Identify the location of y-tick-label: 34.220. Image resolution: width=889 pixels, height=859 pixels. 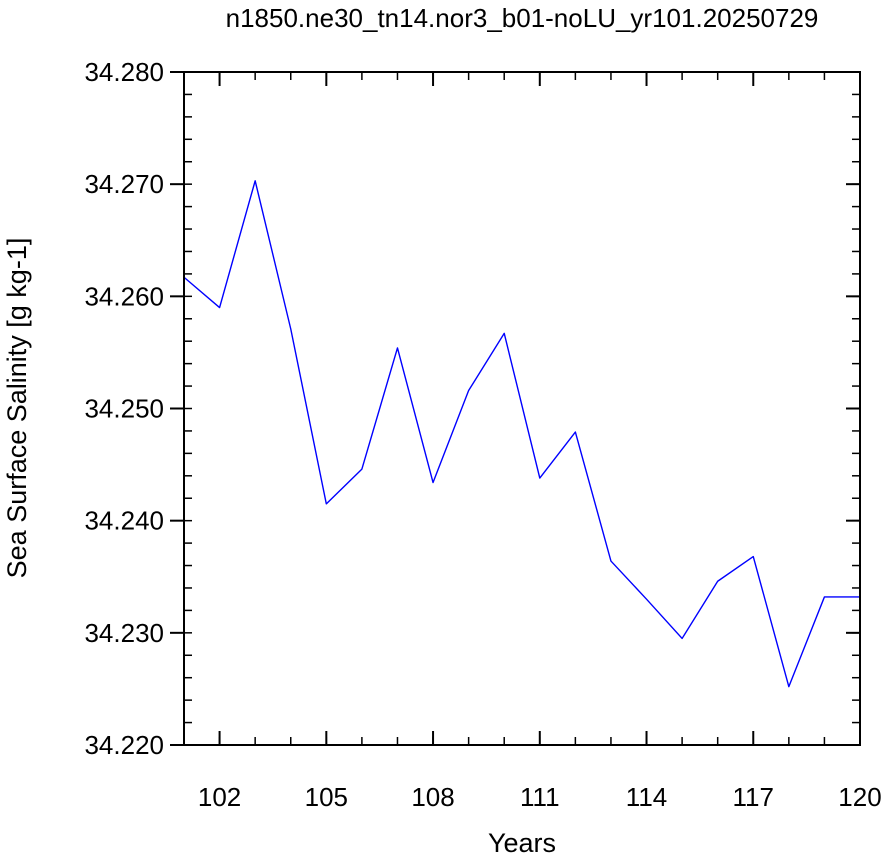
(124, 745).